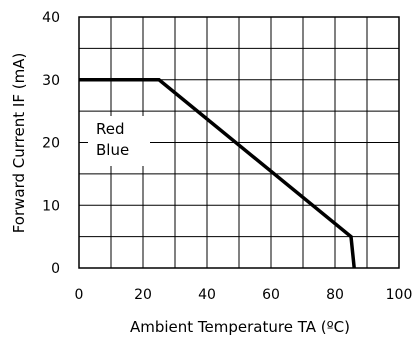 The width and height of the screenshot is (413, 337). What do you see at coordinates (399, 295) in the screenshot?
I see `x-tick-label: 100` at bounding box center [399, 295].